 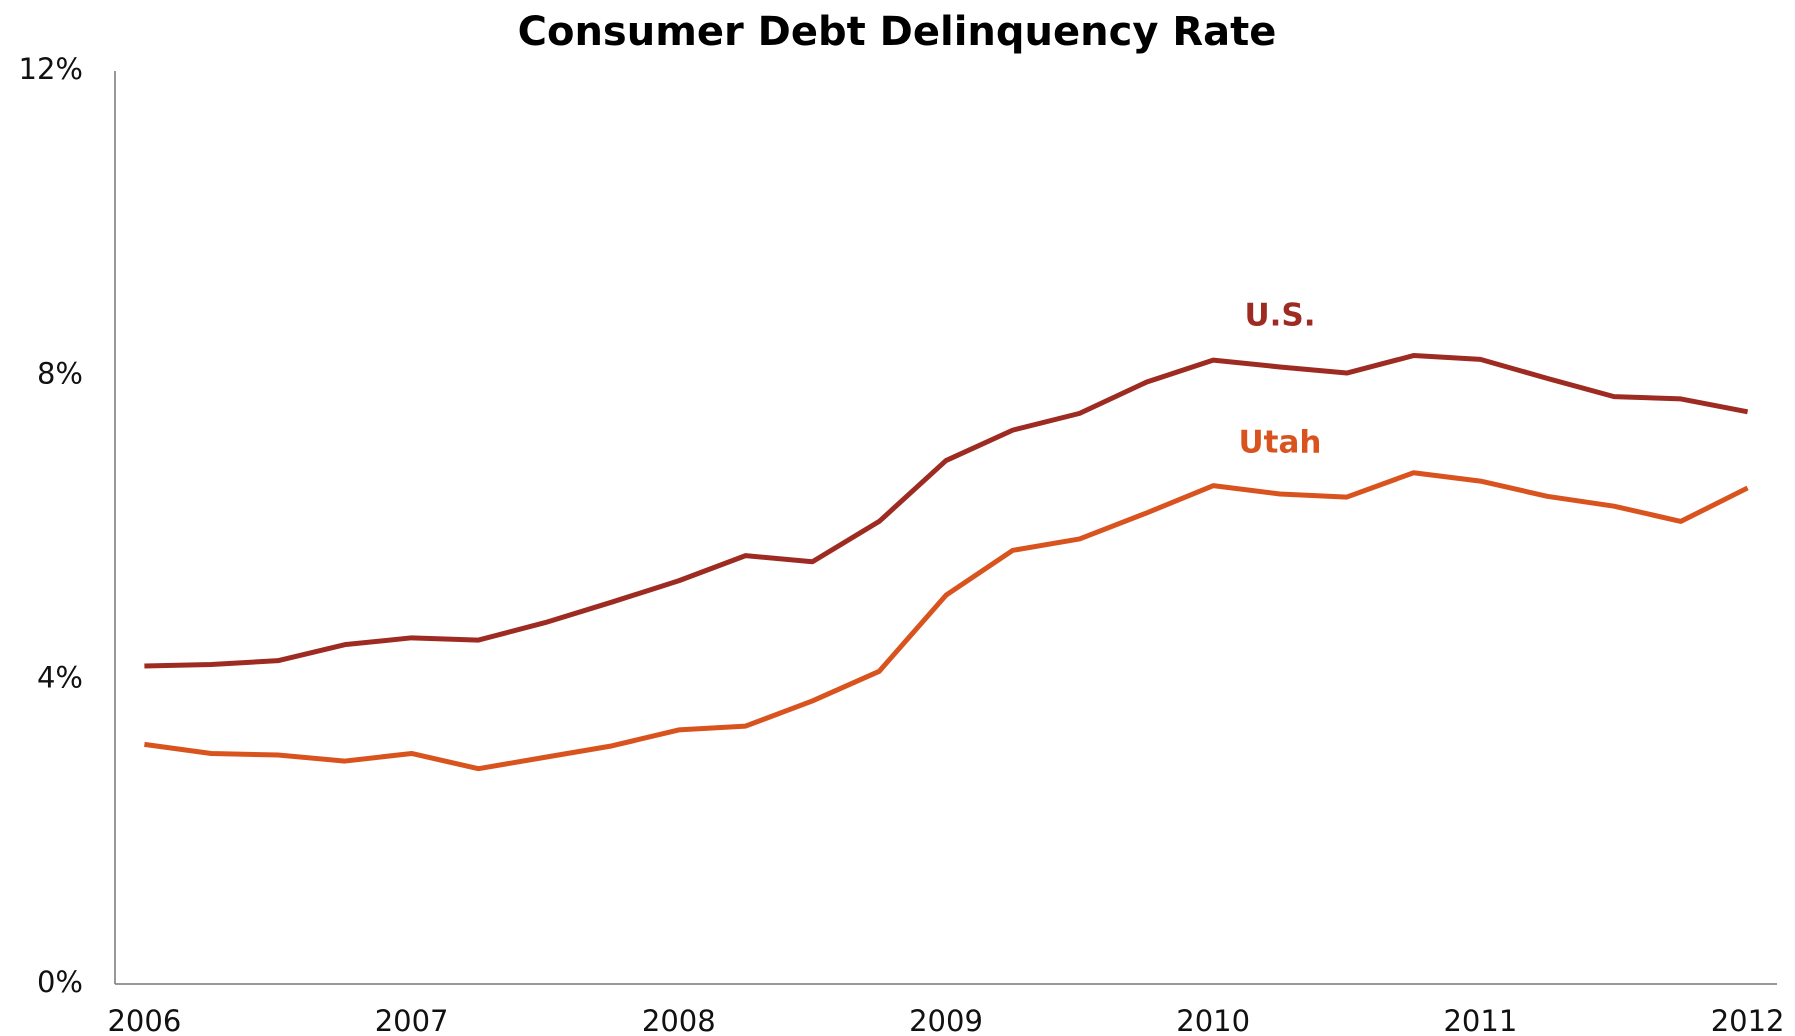 What do you see at coordinates (144, 1020) in the screenshot?
I see `x-tick-label: 2006` at bounding box center [144, 1020].